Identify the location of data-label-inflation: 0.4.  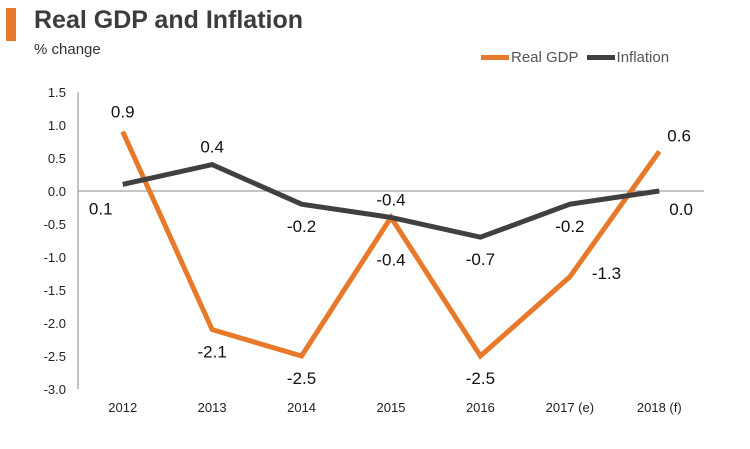
(212, 147).